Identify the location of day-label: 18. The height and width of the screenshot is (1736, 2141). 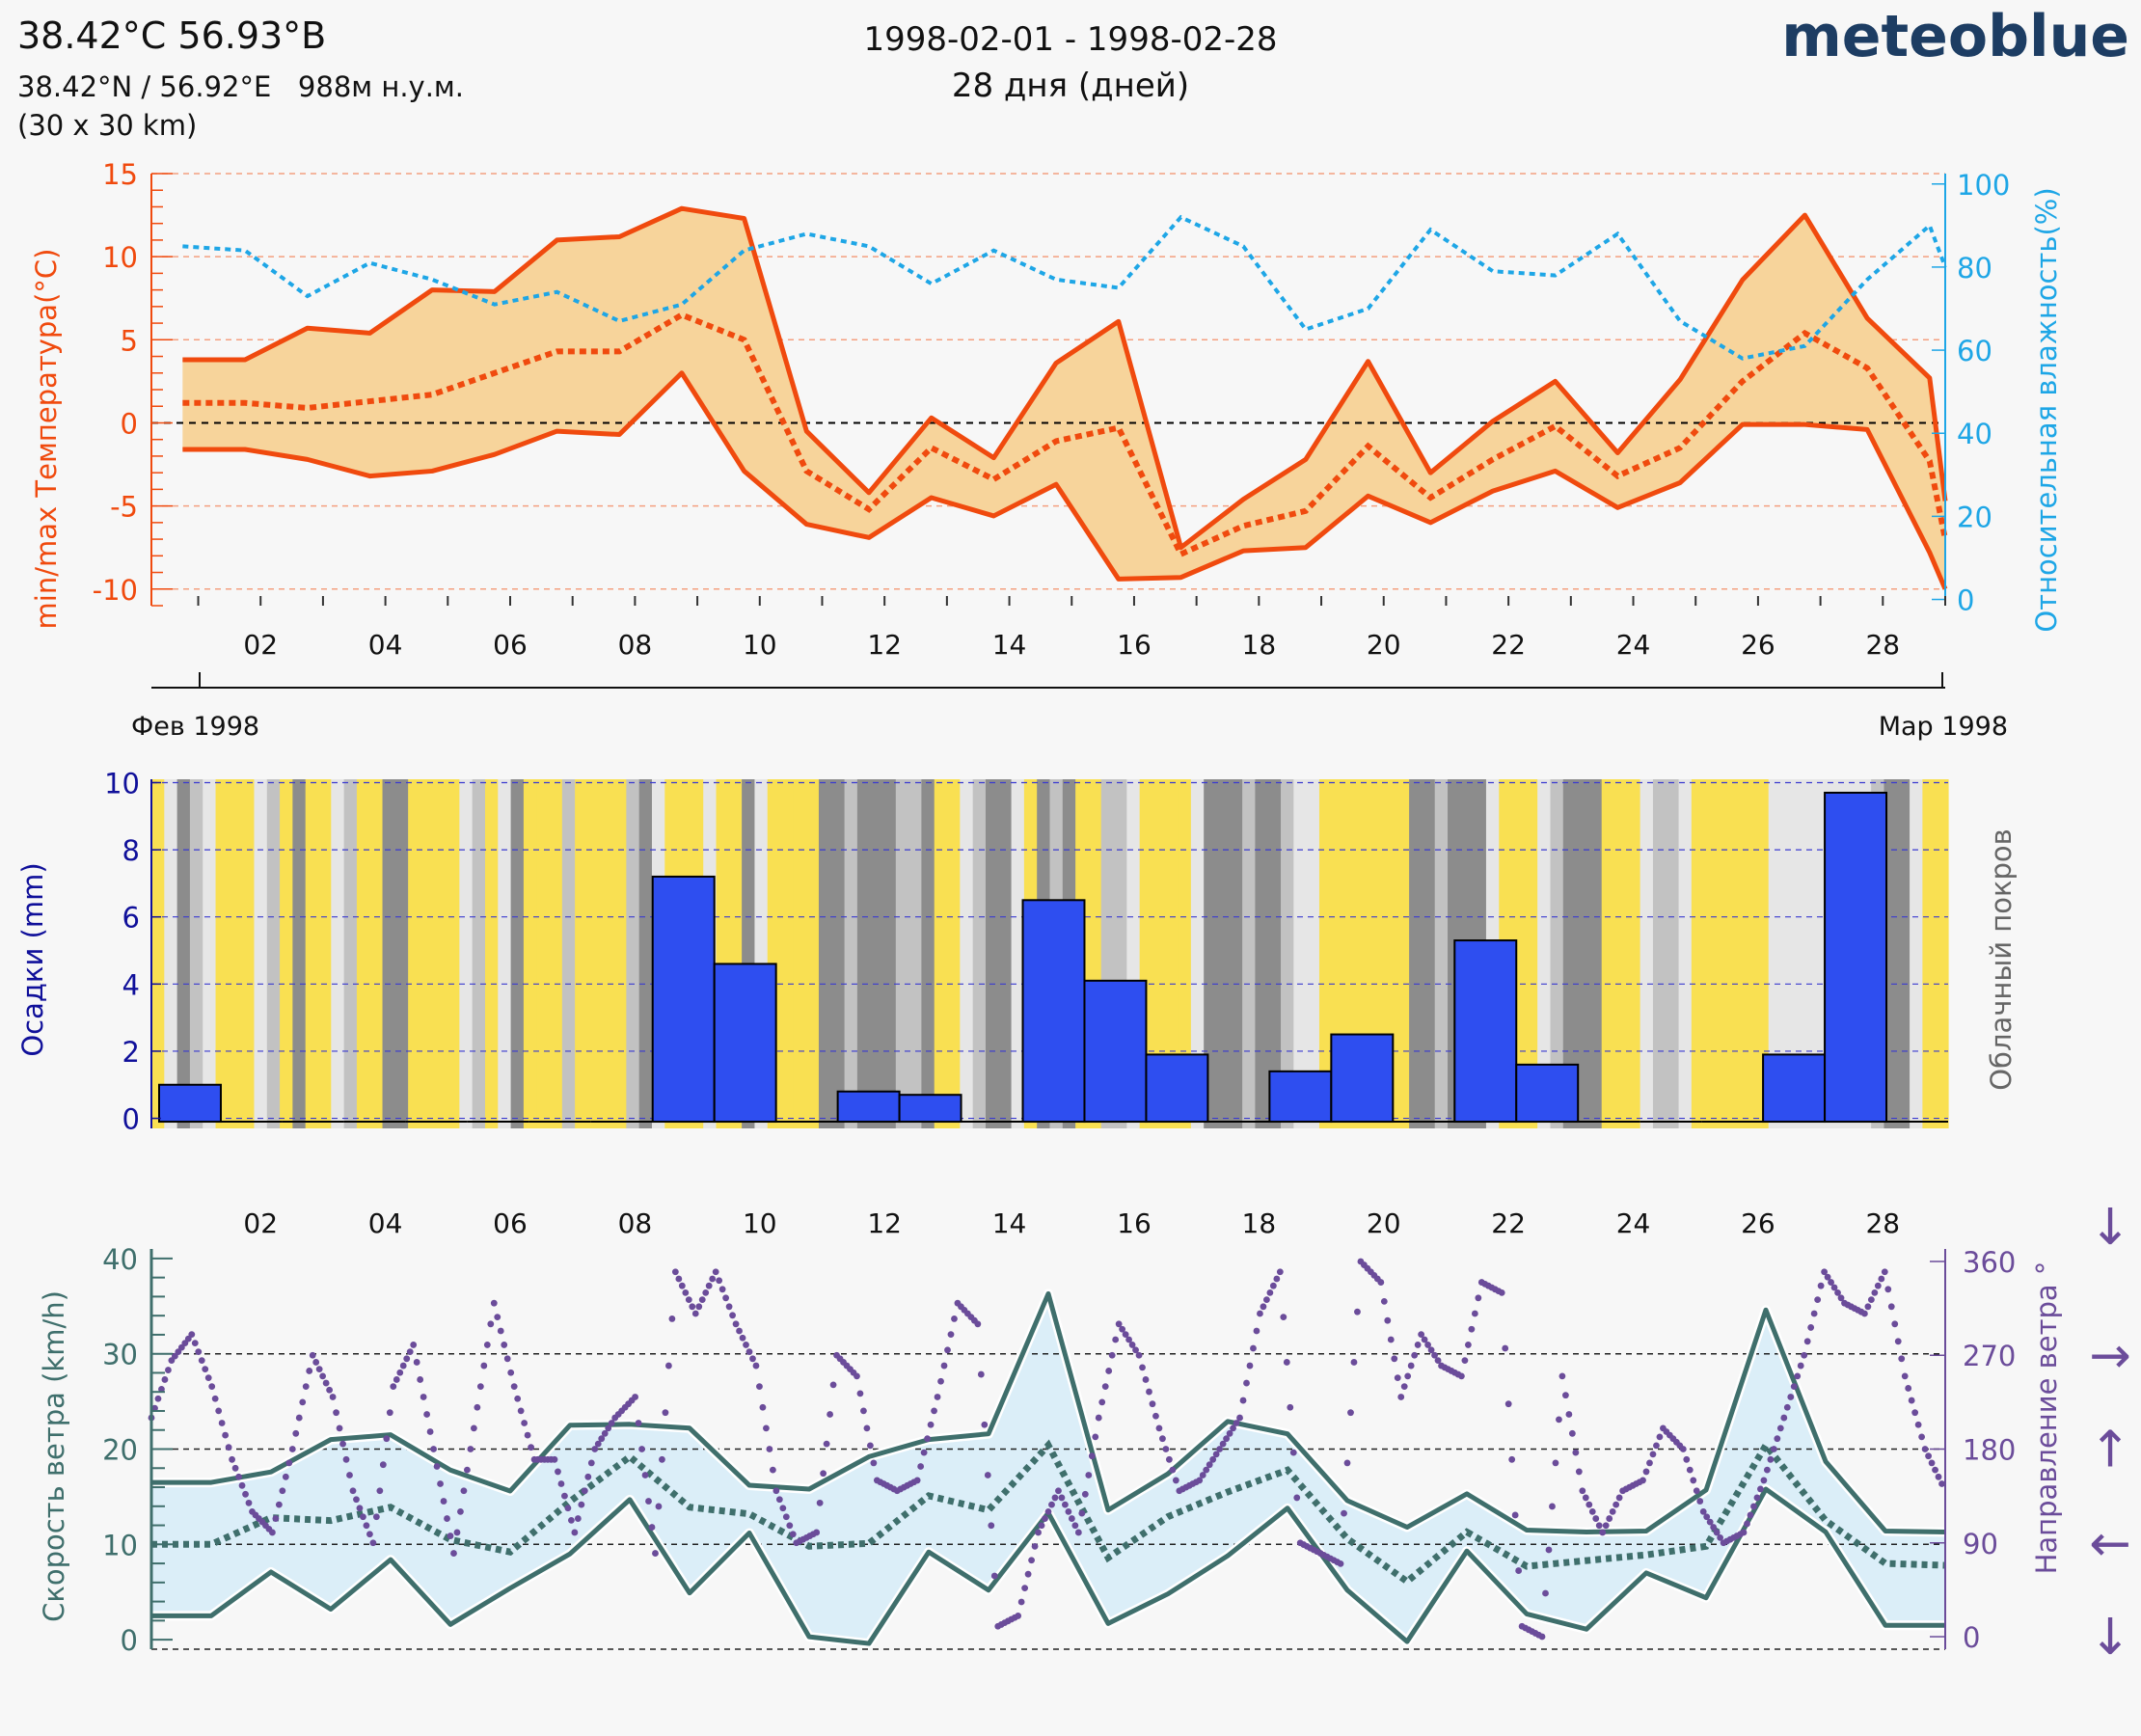
(1259, 645).